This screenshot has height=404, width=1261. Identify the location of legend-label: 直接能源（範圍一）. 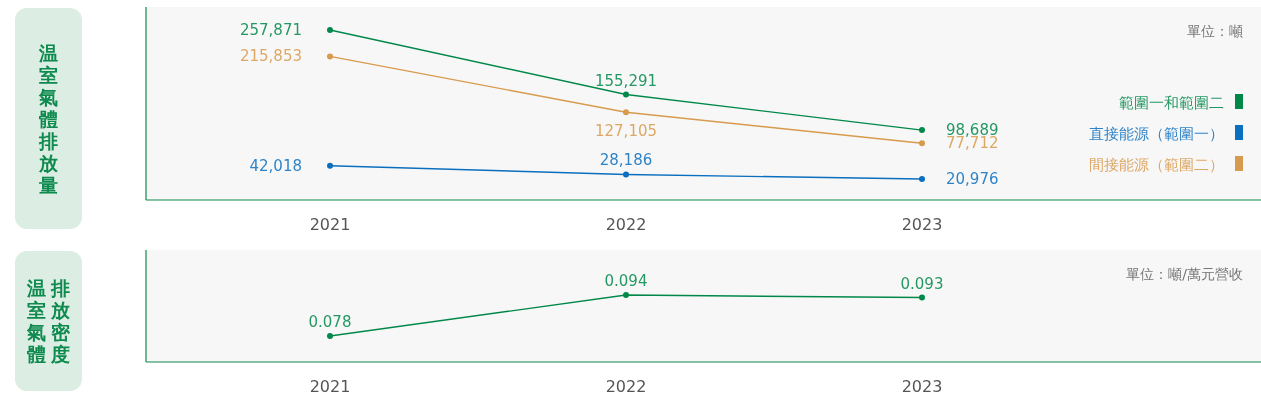
(1156, 134).